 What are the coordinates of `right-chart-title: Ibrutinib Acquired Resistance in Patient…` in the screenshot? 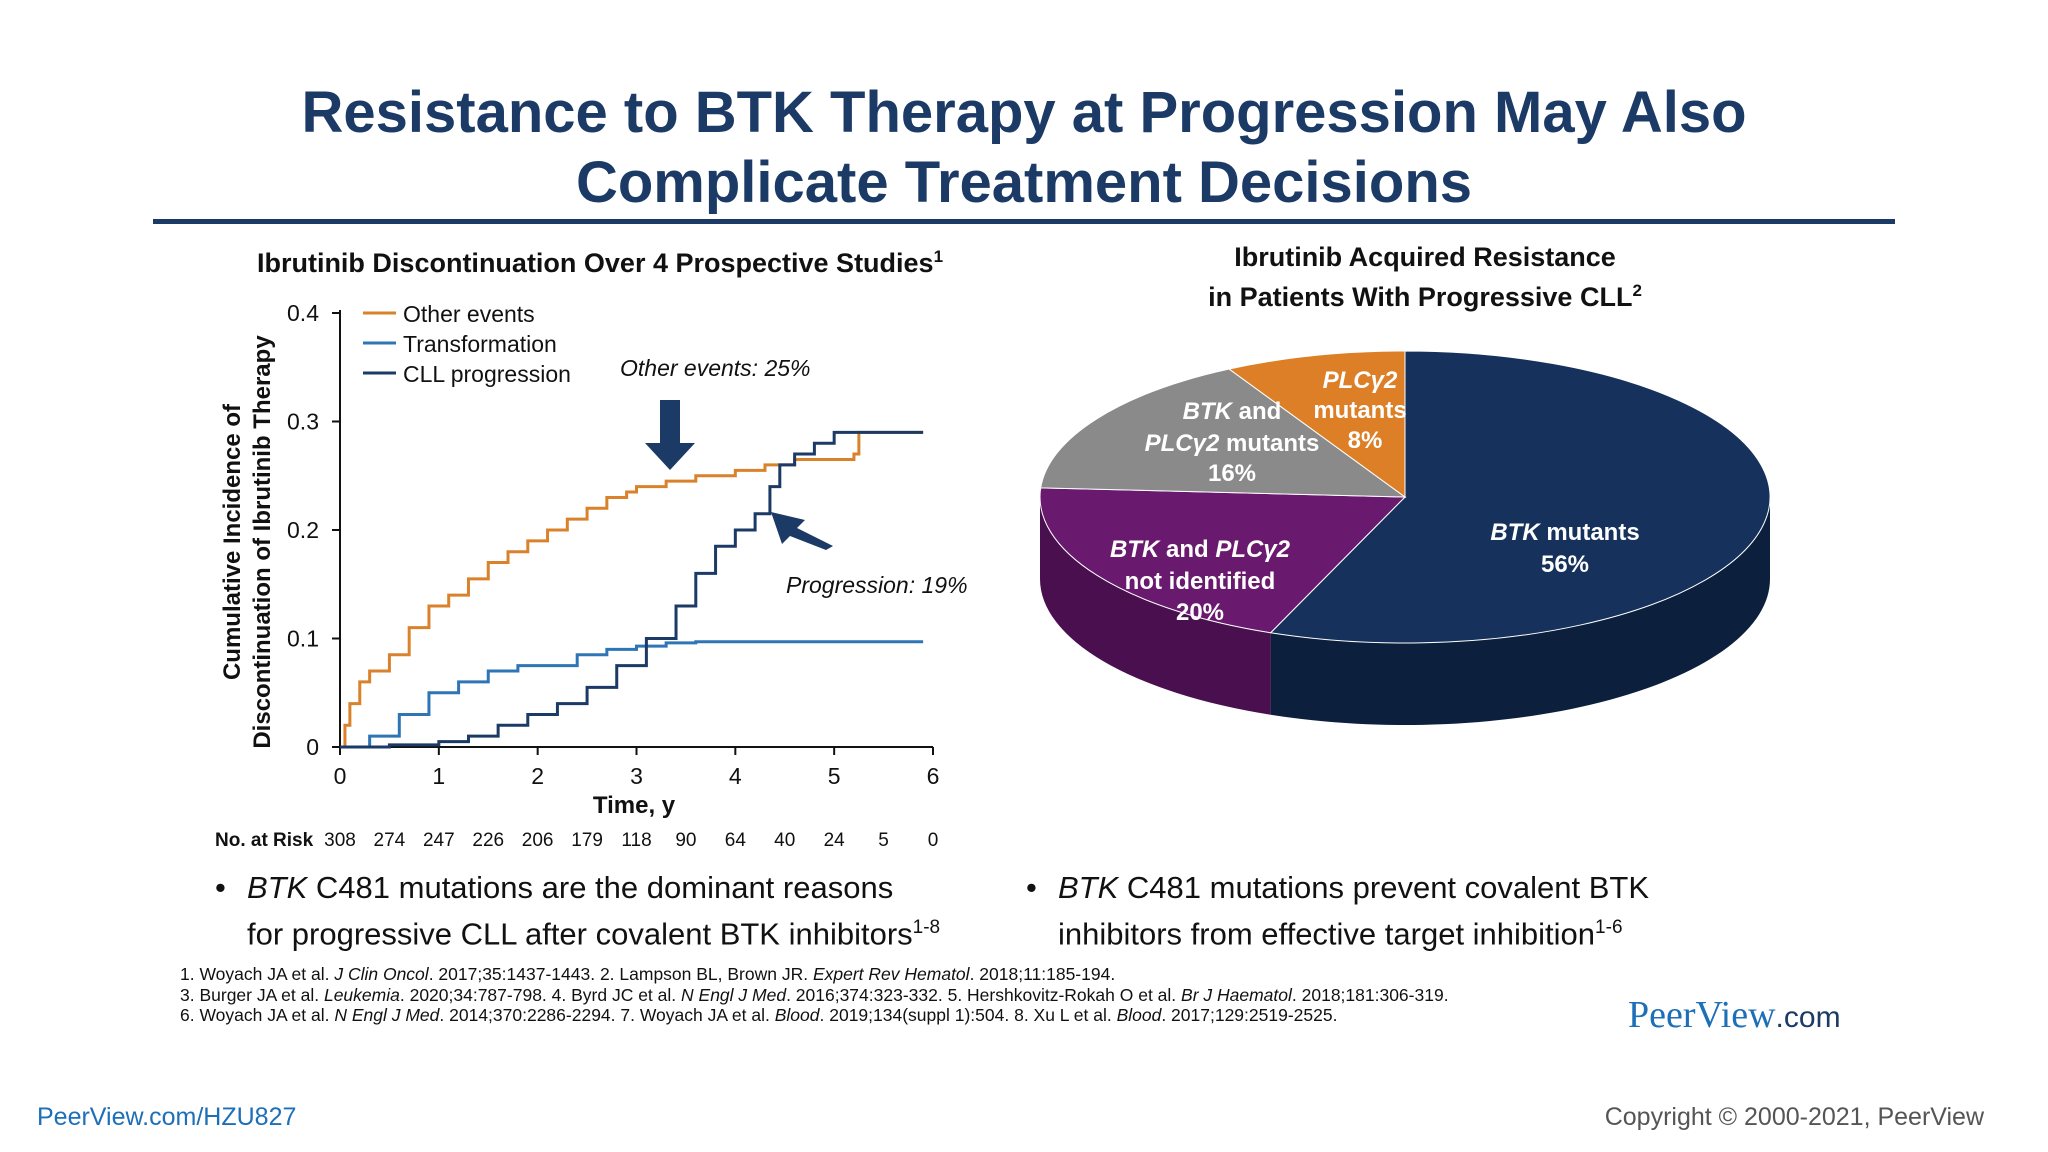 It's located at (1425, 277).